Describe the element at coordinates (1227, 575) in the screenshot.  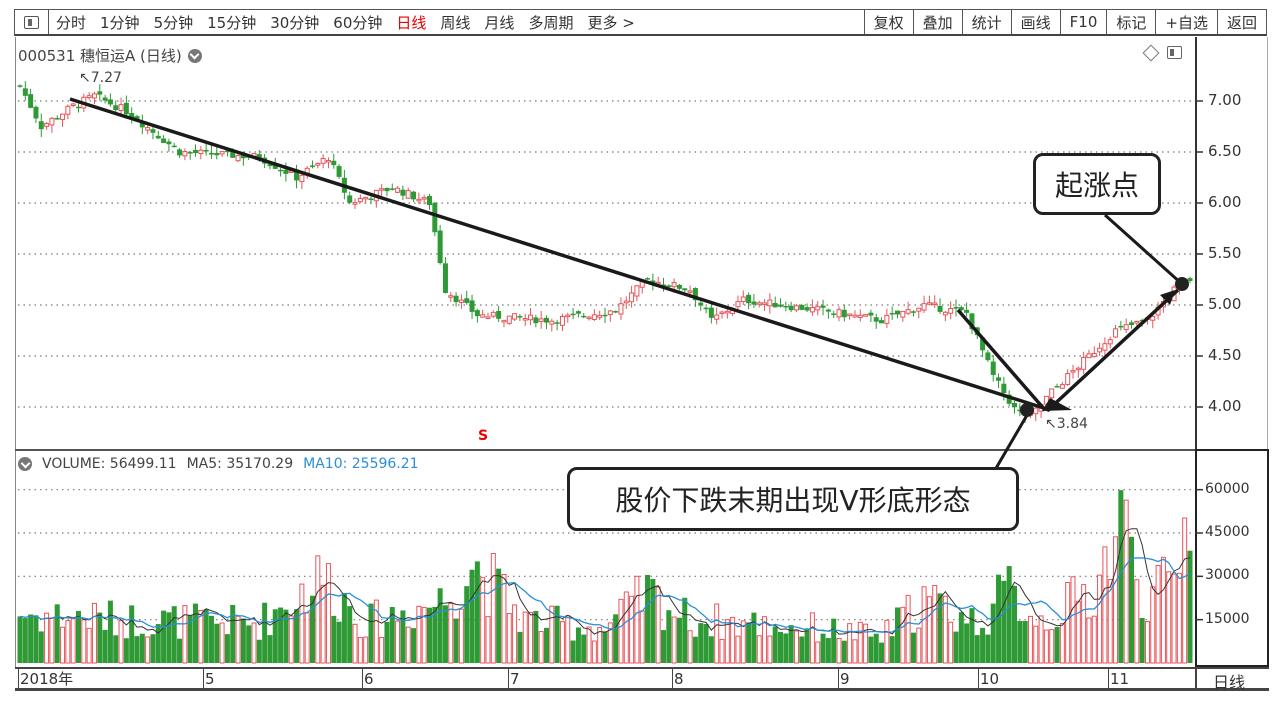
I see `volume-tick-label: 30000` at that location.